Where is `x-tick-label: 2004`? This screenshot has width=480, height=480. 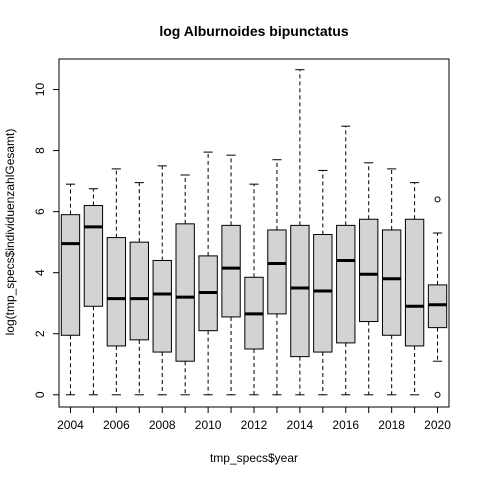
x-tick-label: 2004 is located at coordinates (70, 425).